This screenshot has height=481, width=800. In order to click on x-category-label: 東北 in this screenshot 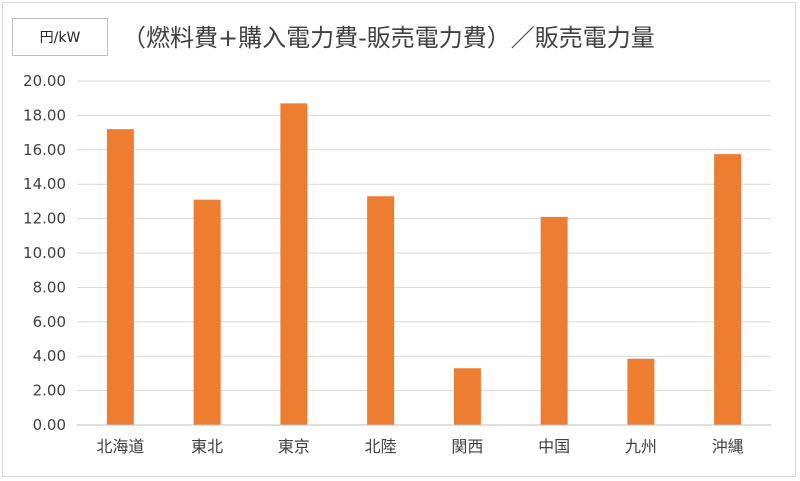, I will do `click(207, 446)`.